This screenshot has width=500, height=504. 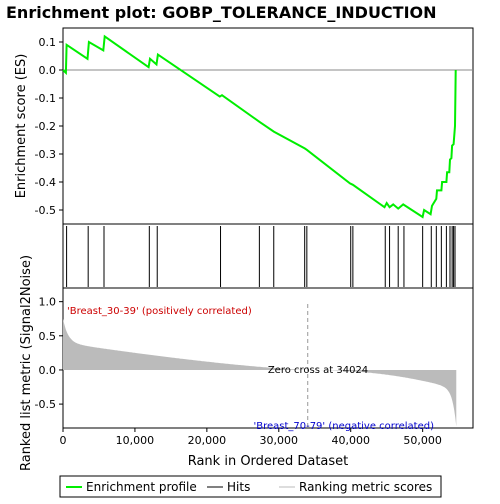 I want to click on legend-ranking-metric-scores: Ranking metric scores, so click(x=365, y=487).